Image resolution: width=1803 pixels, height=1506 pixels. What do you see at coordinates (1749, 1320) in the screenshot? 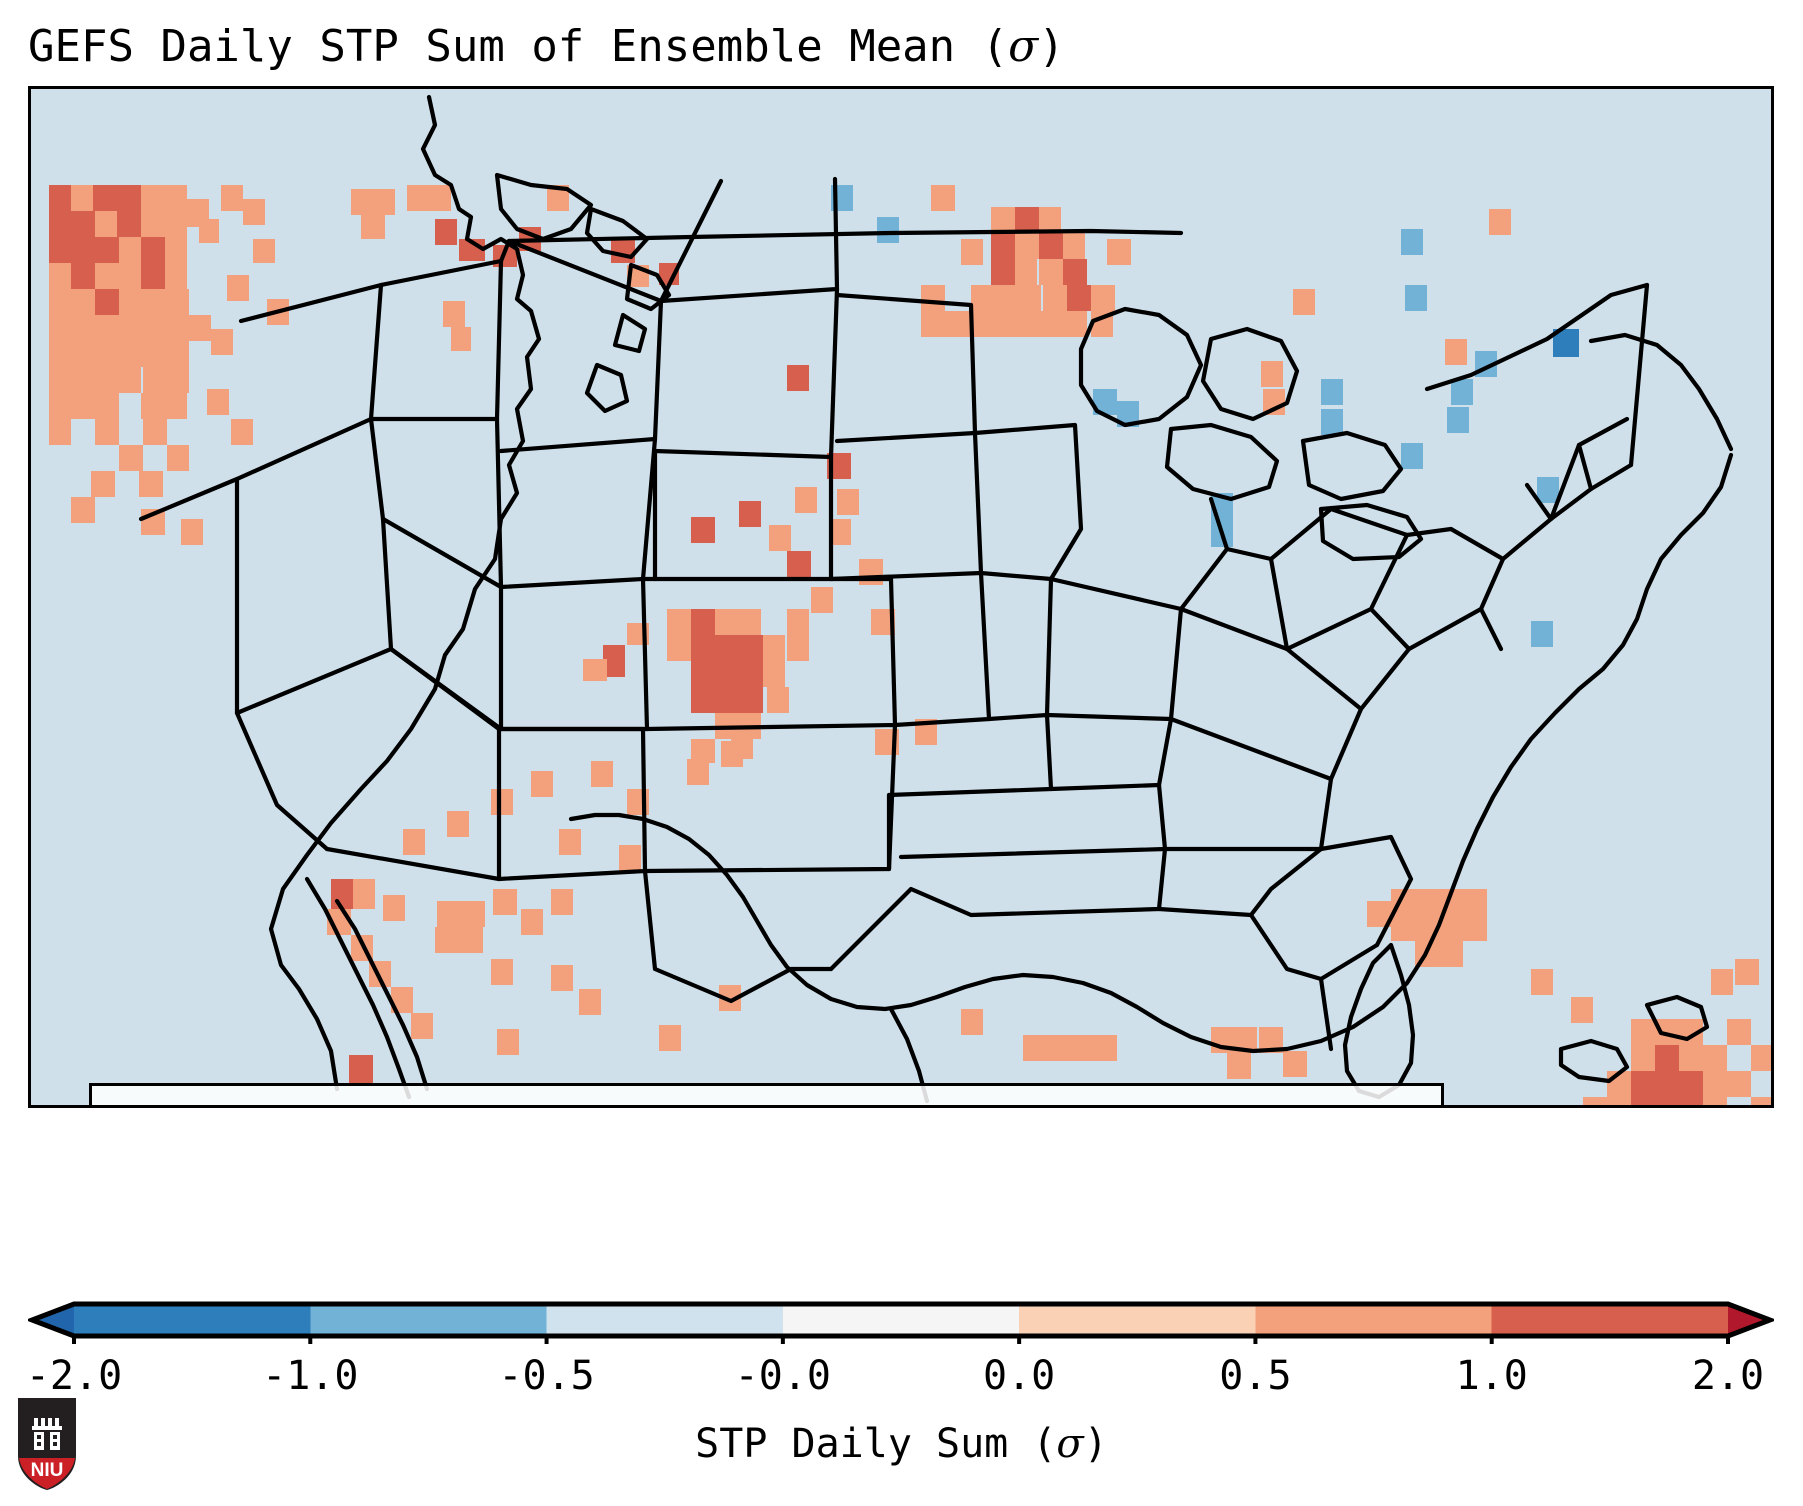
I see `colorbar-over-arrow` at bounding box center [1749, 1320].